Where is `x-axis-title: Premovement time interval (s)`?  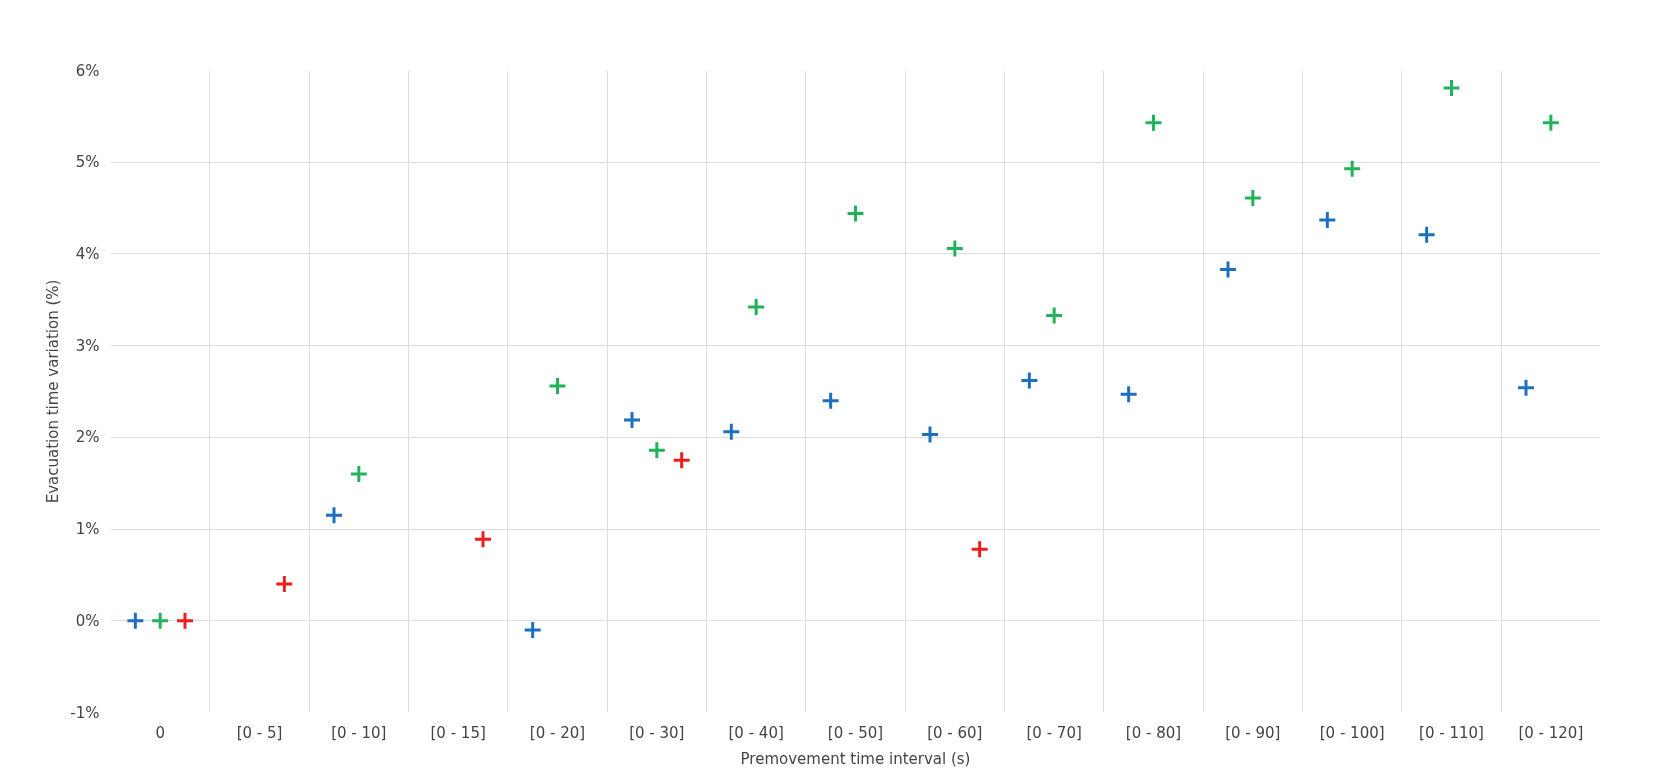 x-axis-title: Premovement time interval (s) is located at coordinates (855, 758).